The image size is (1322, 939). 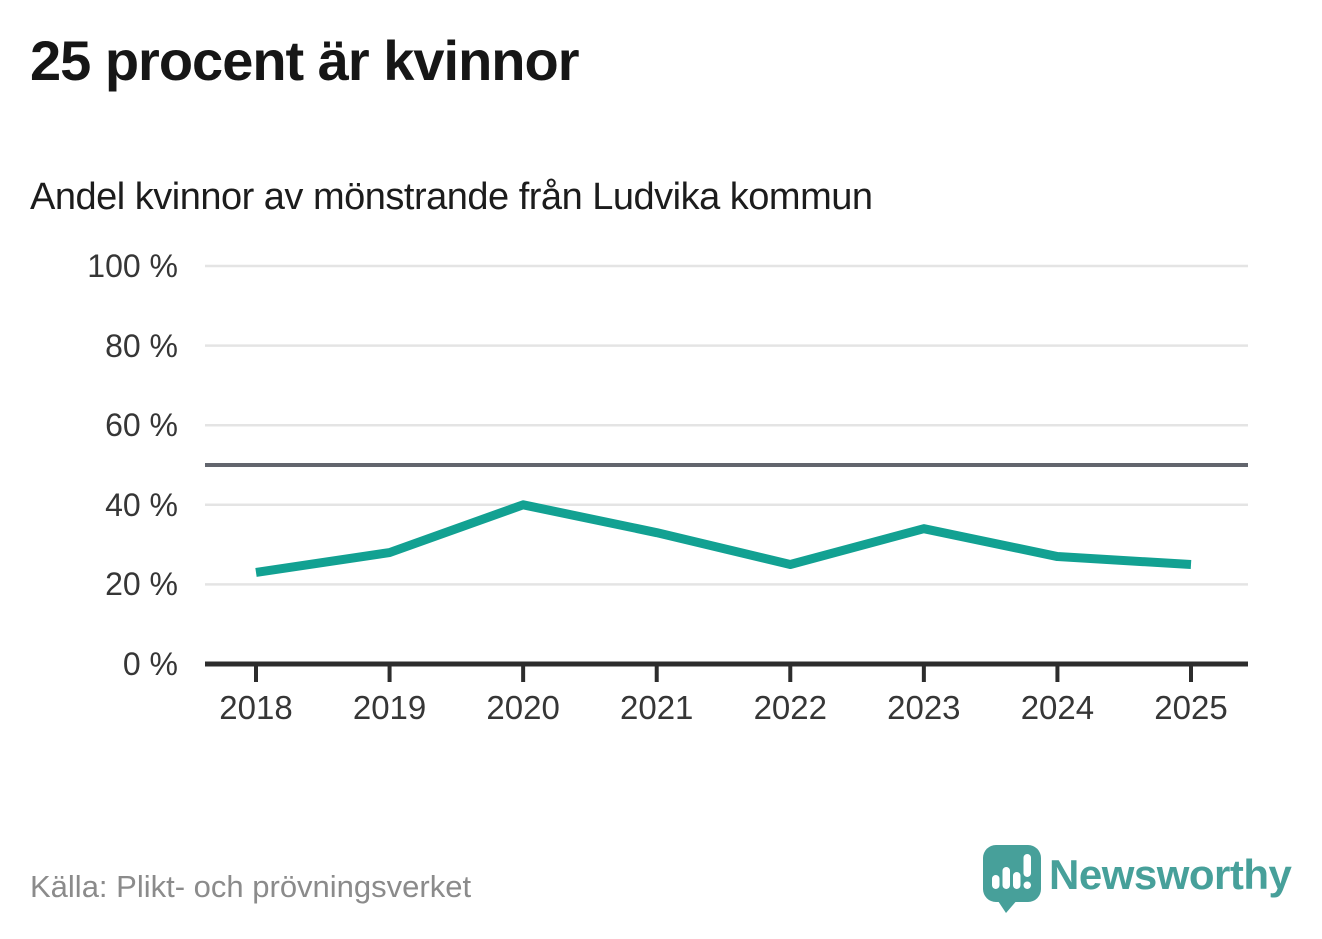 What do you see at coordinates (132, 266) in the screenshot?
I see `y-axis-label: 100 %` at bounding box center [132, 266].